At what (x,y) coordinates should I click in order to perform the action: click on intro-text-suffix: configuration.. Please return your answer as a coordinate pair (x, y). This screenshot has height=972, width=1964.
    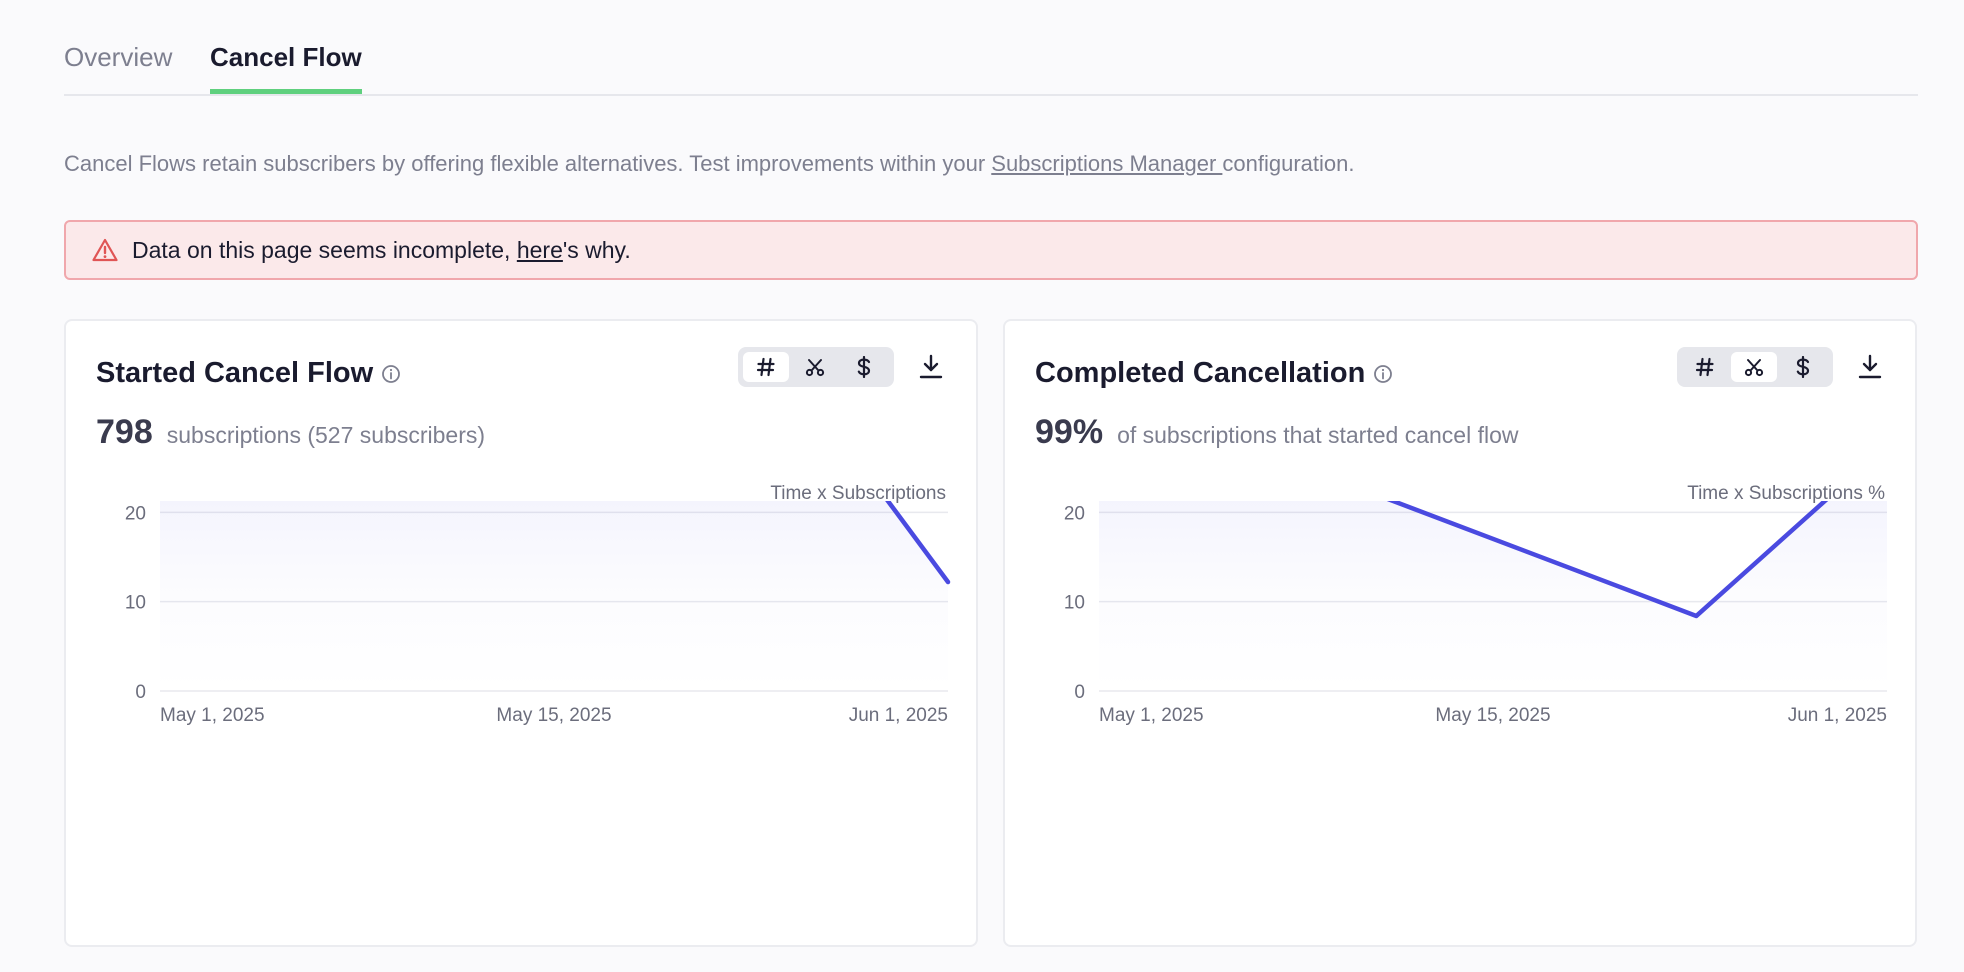
    Looking at the image, I should click on (1288, 163).